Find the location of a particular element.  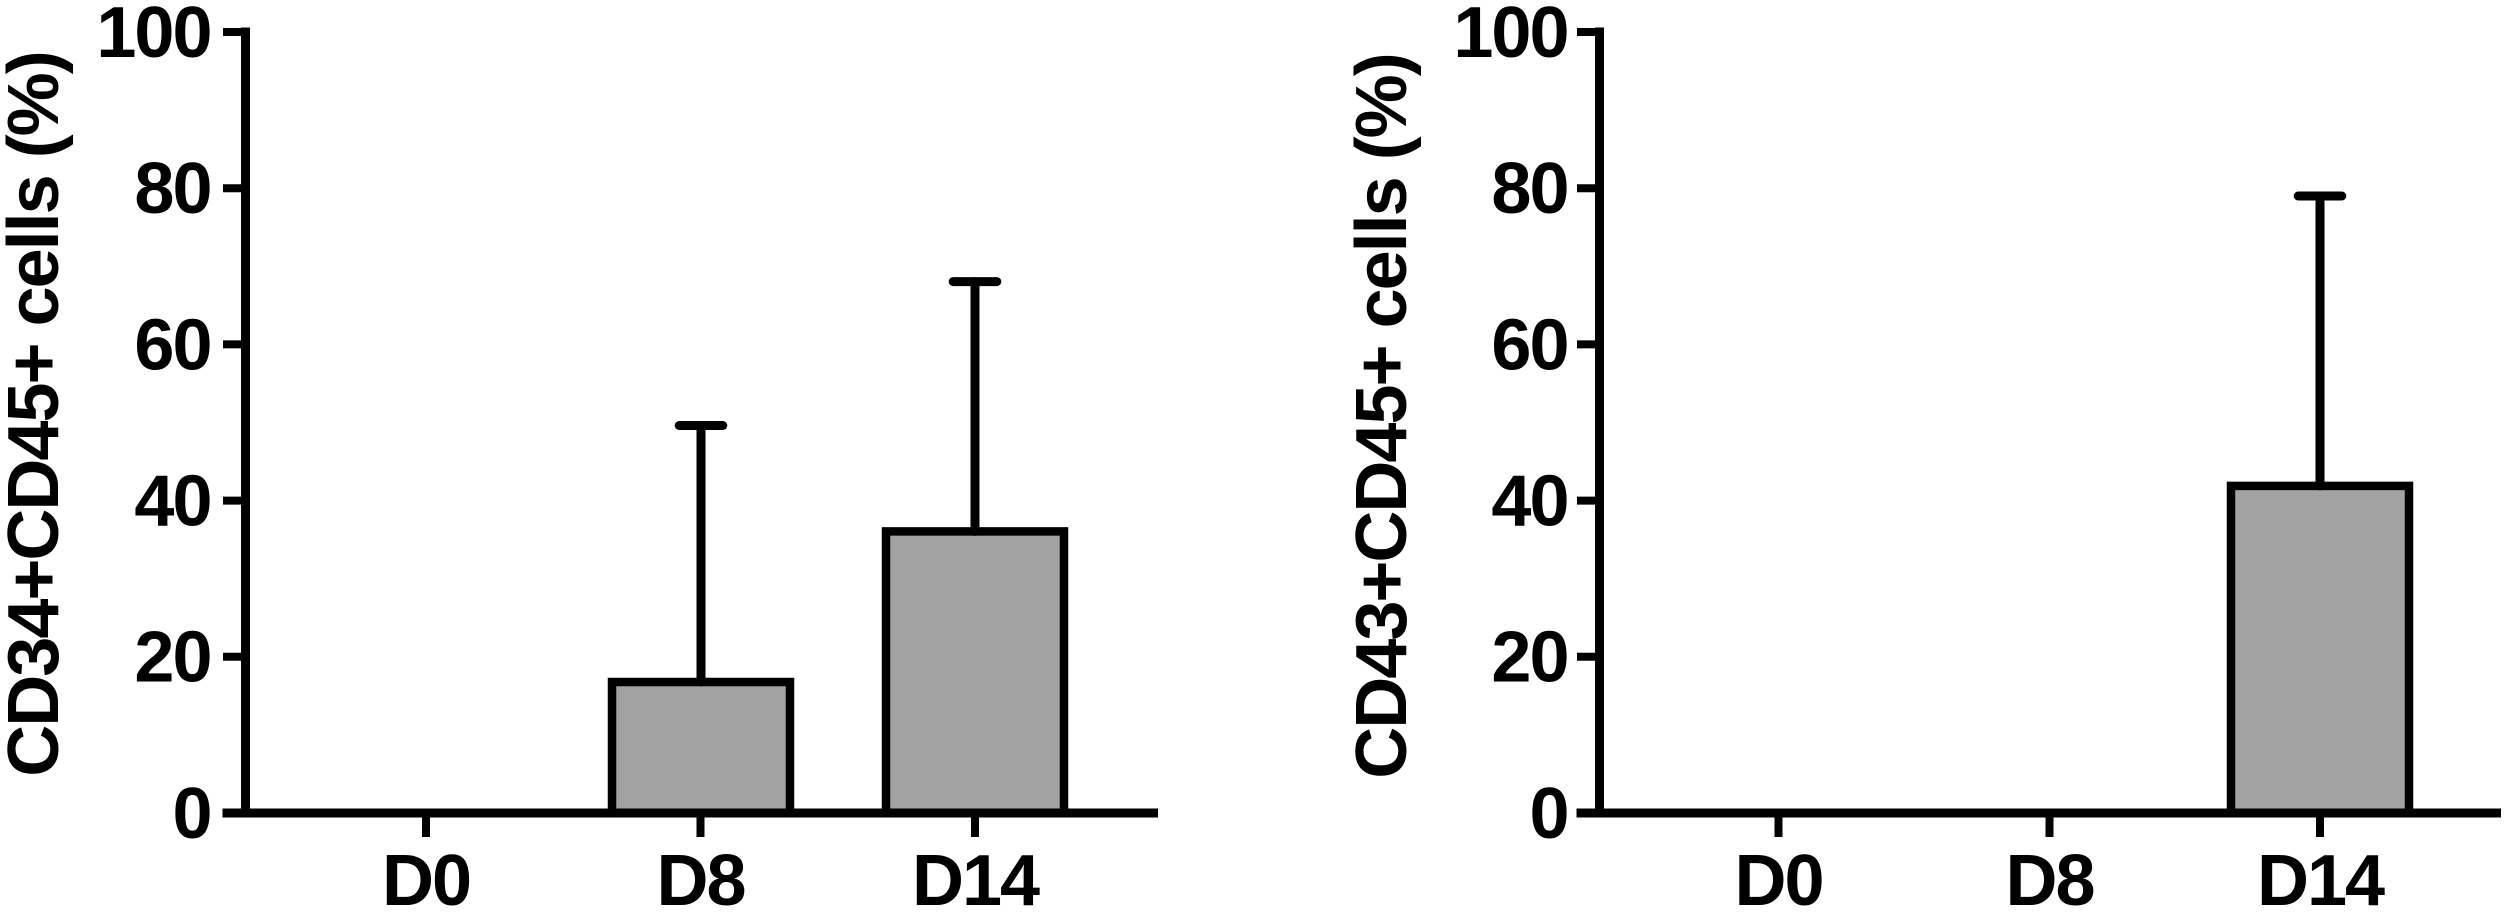

svg-text: CD43+CD45+ cells (%) is located at coordinates (1382, 416).